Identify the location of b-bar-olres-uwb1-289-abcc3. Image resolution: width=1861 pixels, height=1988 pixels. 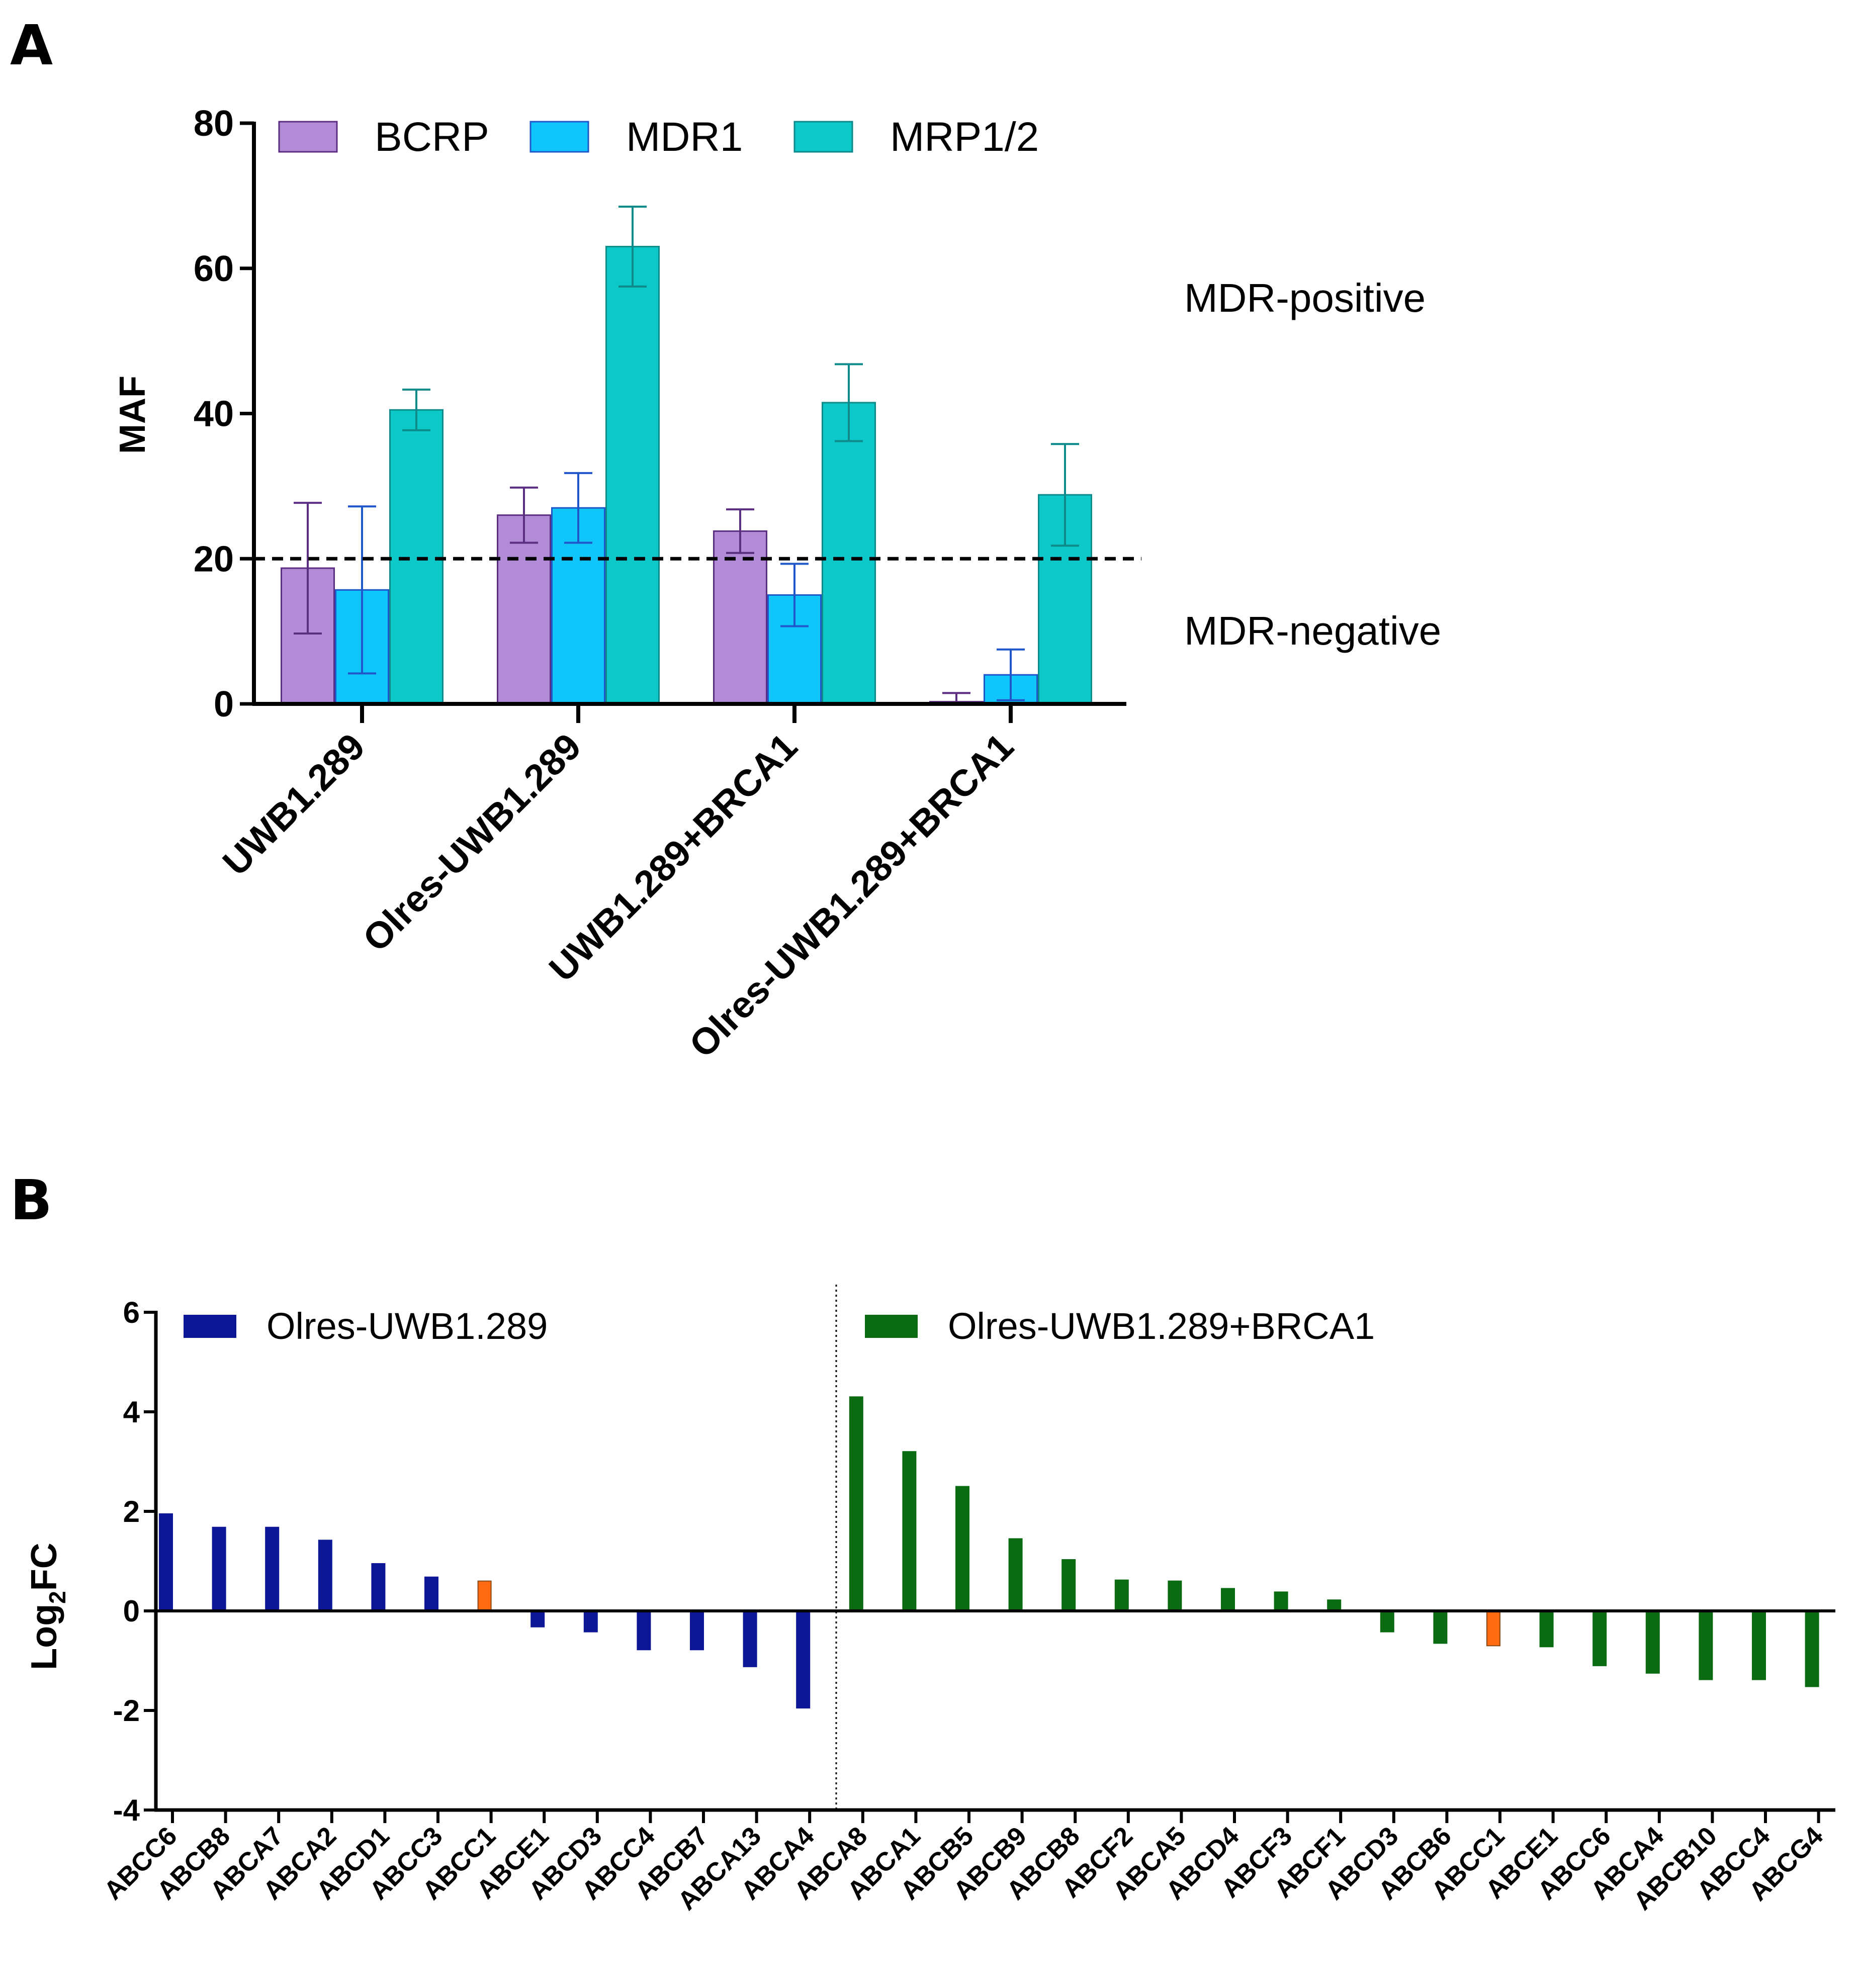
(431, 1593).